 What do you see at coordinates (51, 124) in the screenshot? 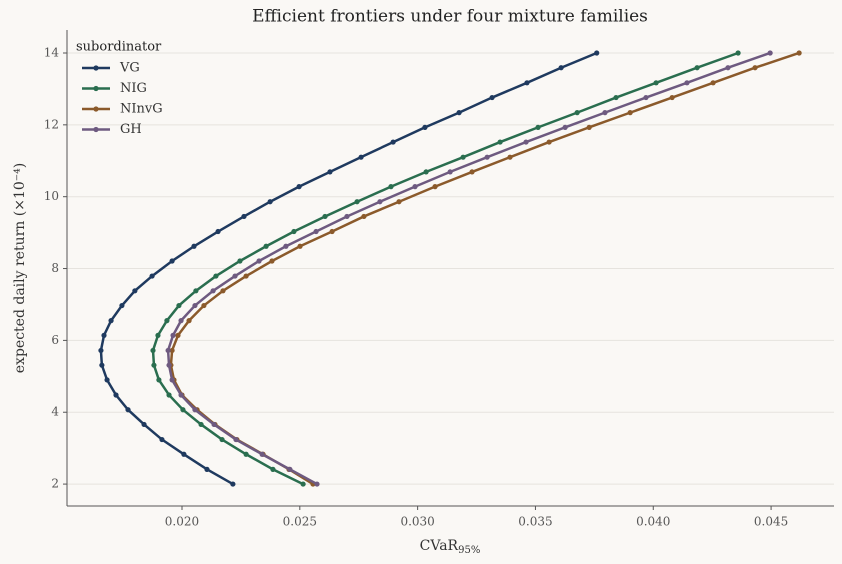
I see `y-tick-label: 12` at bounding box center [51, 124].